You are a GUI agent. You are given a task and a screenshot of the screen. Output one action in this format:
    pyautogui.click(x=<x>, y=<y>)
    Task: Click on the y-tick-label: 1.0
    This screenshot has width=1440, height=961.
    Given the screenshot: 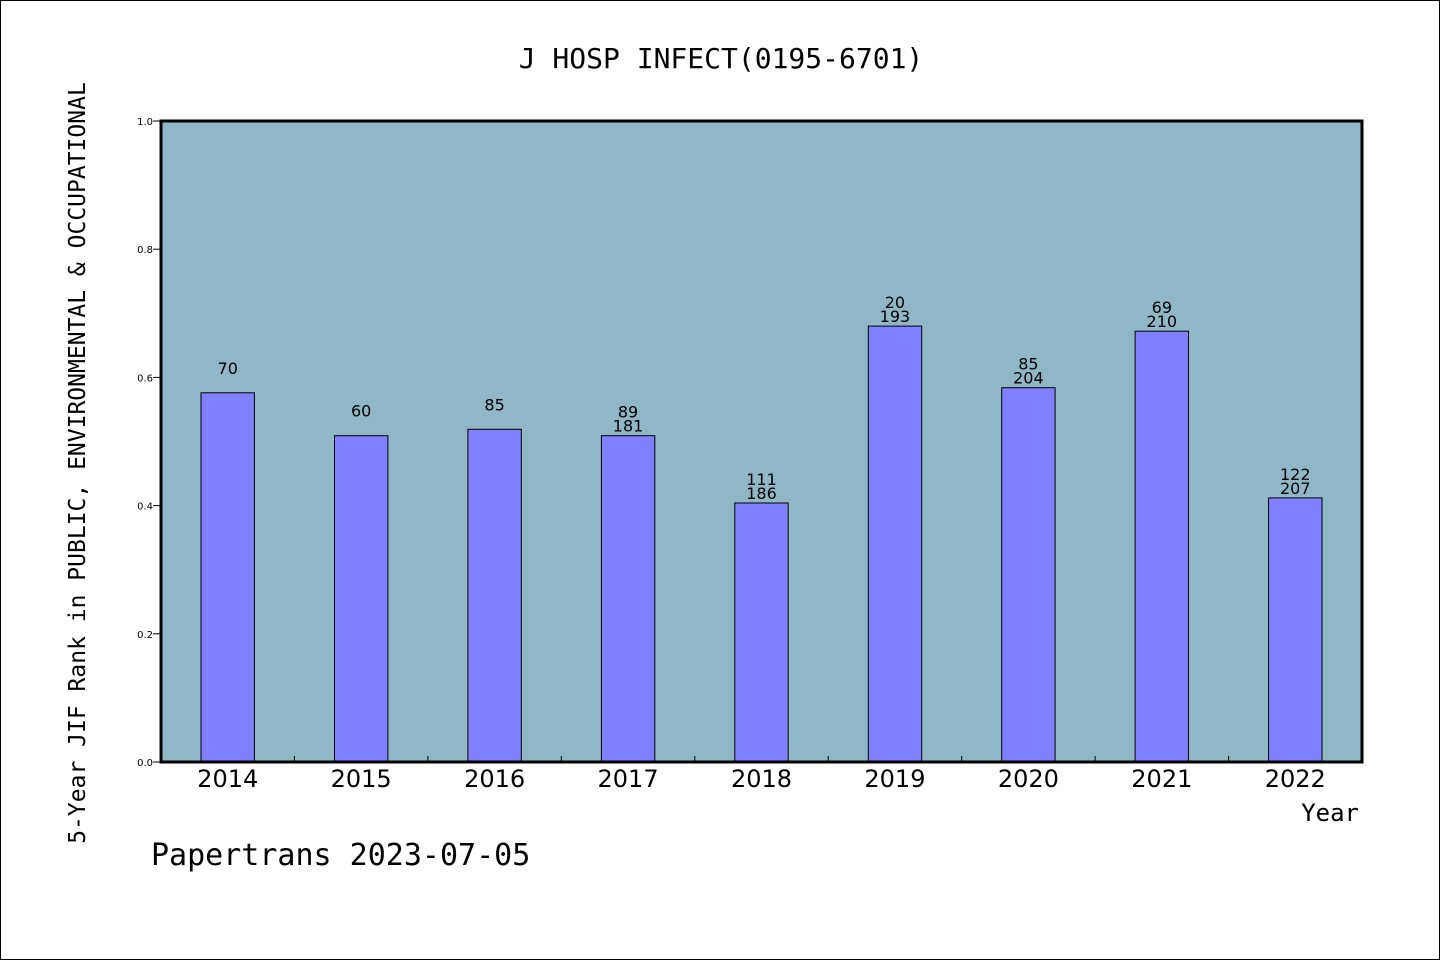 What is the action you would take?
    pyautogui.click(x=145, y=122)
    